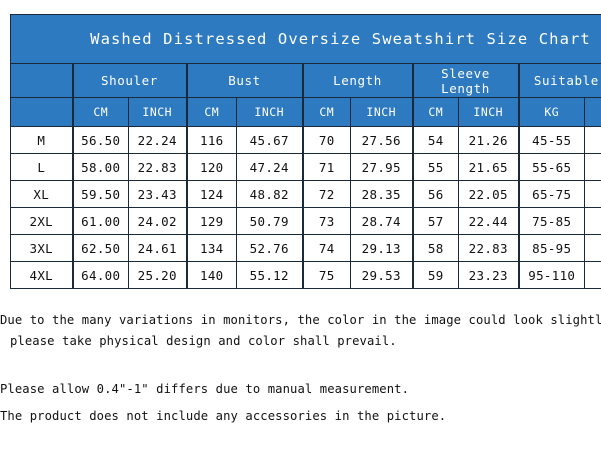 Image resolution: width=601 pixels, height=451 pixels. Describe the element at coordinates (435, 167) in the screenshot. I see `cell-sleeve-cm: 55` at that location.